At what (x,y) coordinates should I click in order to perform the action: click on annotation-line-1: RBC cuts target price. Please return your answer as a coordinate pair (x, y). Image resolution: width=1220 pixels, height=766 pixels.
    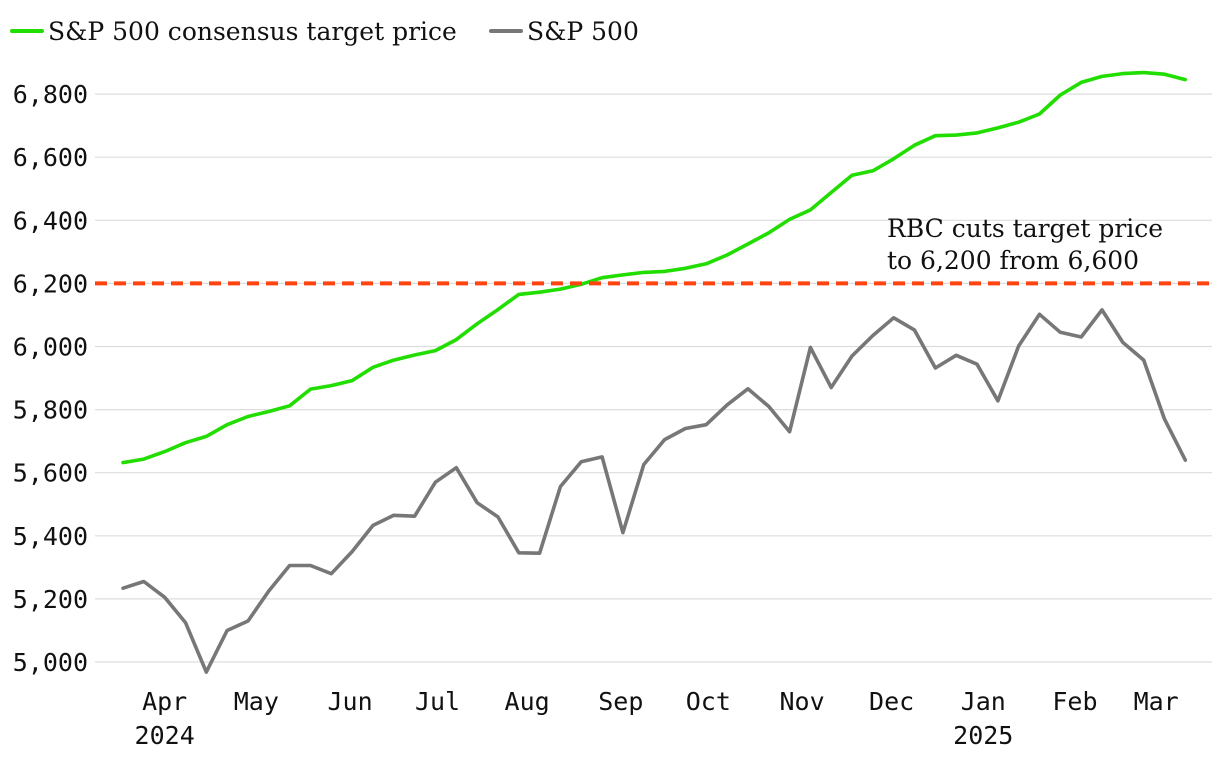
    Looking at the image, I should click on (1025, 228).